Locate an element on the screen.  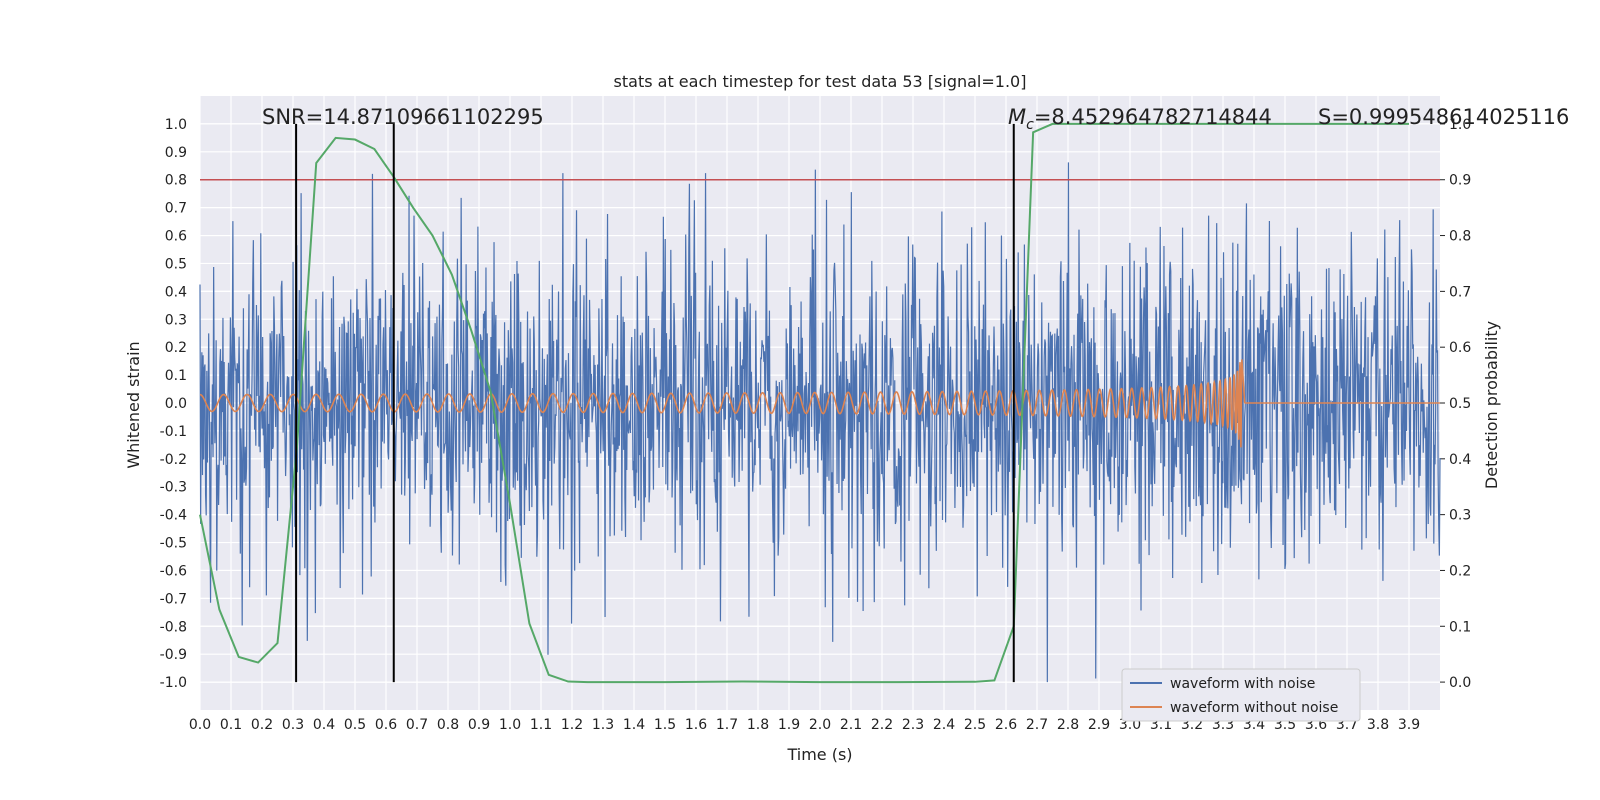
chirp-mass-symbol: M is located at coordinates (1017, 117).